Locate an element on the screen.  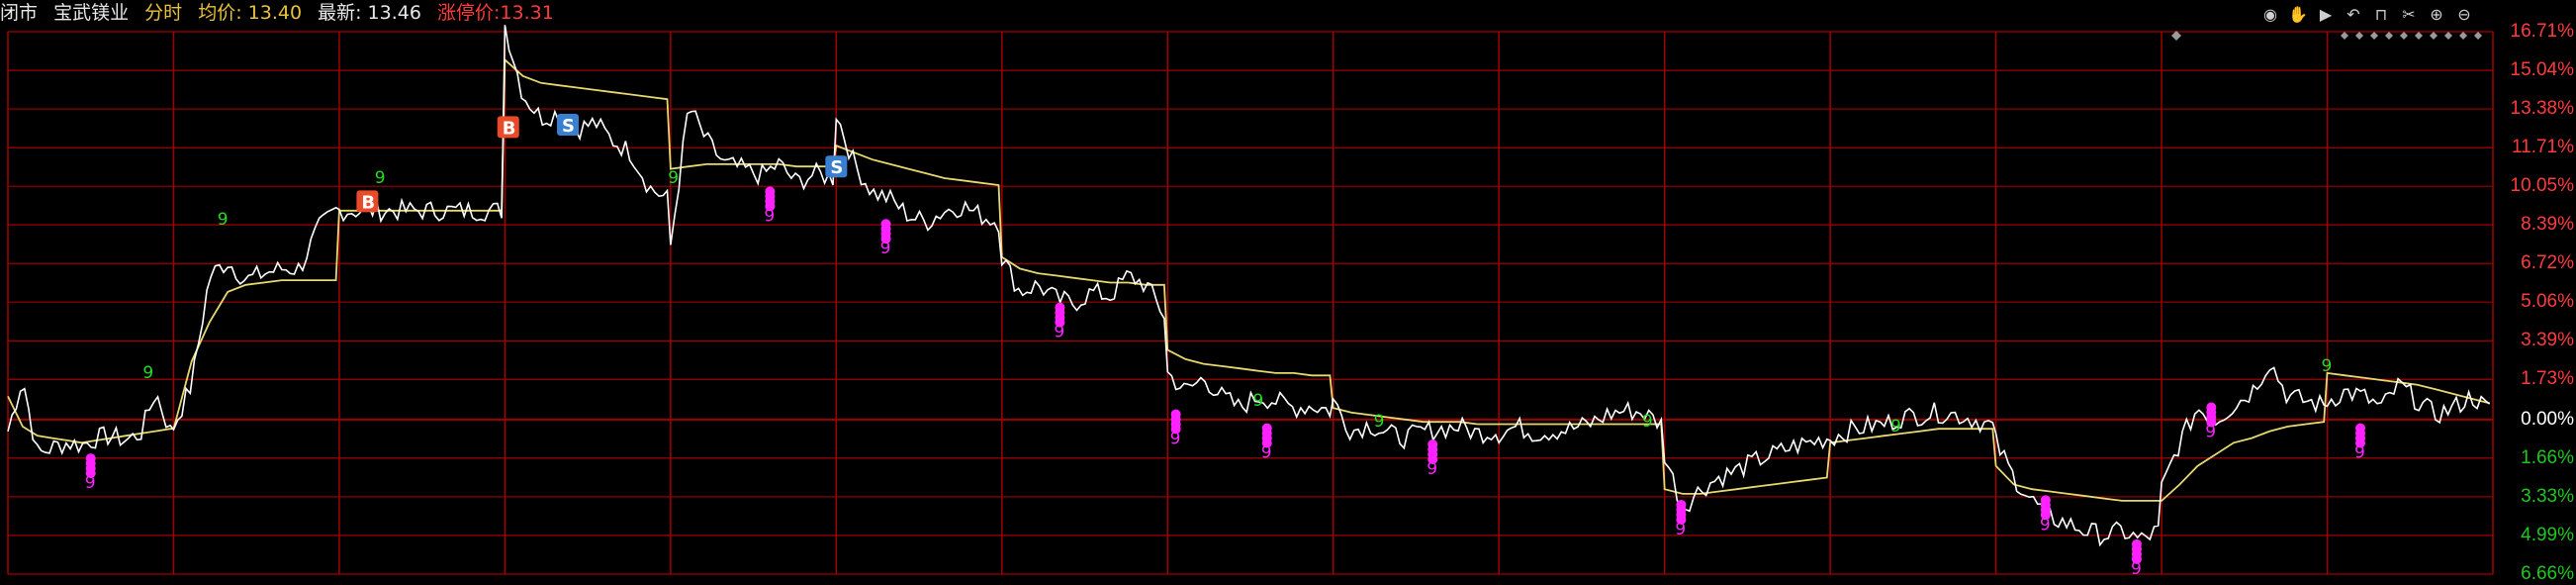
undo-icon: ↶ is located at coordinates (2353, 14).